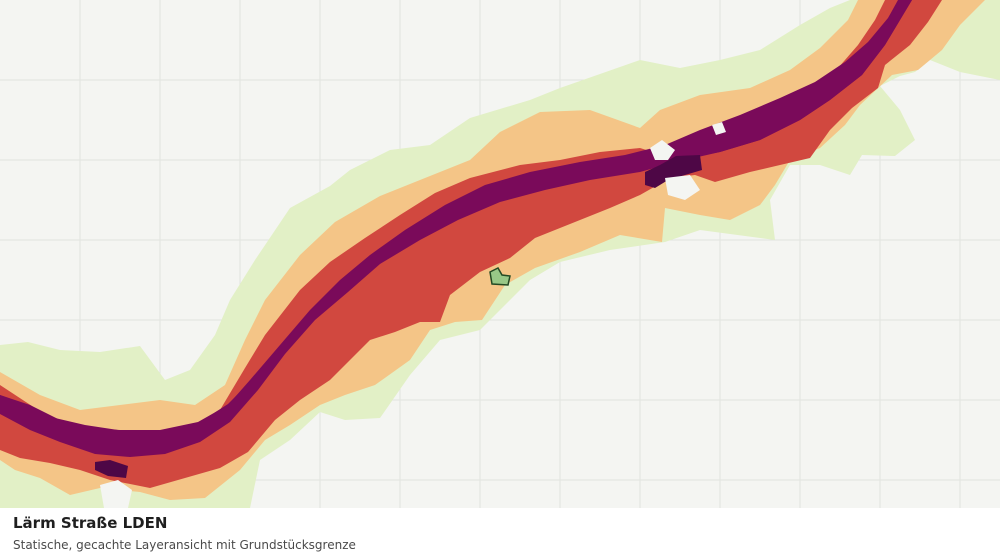 The image size is (1000, 560). What do you see at coordinates (90, 523) in the screenshot?
I see `layer-title: Lärm Straße LDEN` at bounding box center [90, 523].